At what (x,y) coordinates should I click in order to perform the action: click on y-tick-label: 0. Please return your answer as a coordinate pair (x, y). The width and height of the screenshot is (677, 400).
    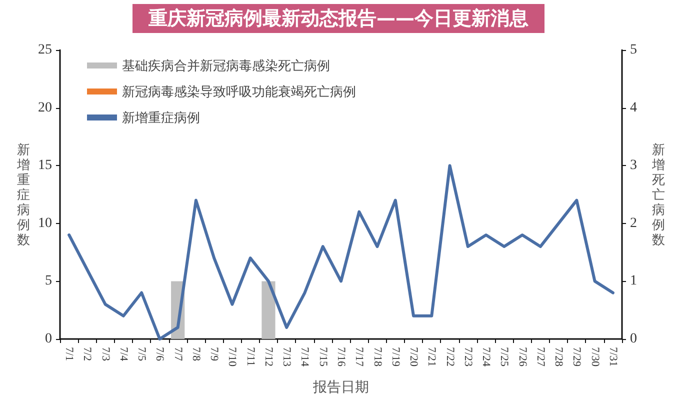
    Looking at the image, I should click on (48, 339).